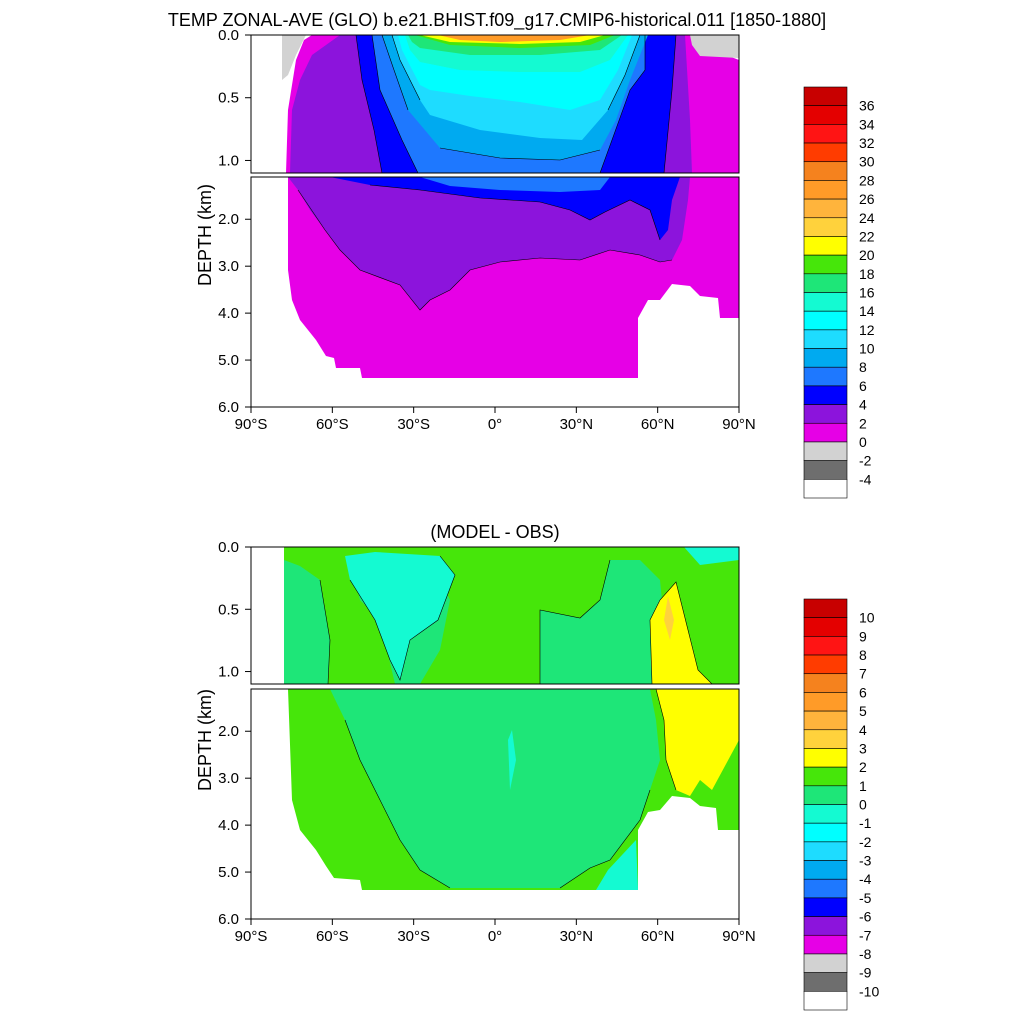 The height and width of the screenshot is (1024, 1024). I want to click on colorbar-label: 30, so click(867, 162).